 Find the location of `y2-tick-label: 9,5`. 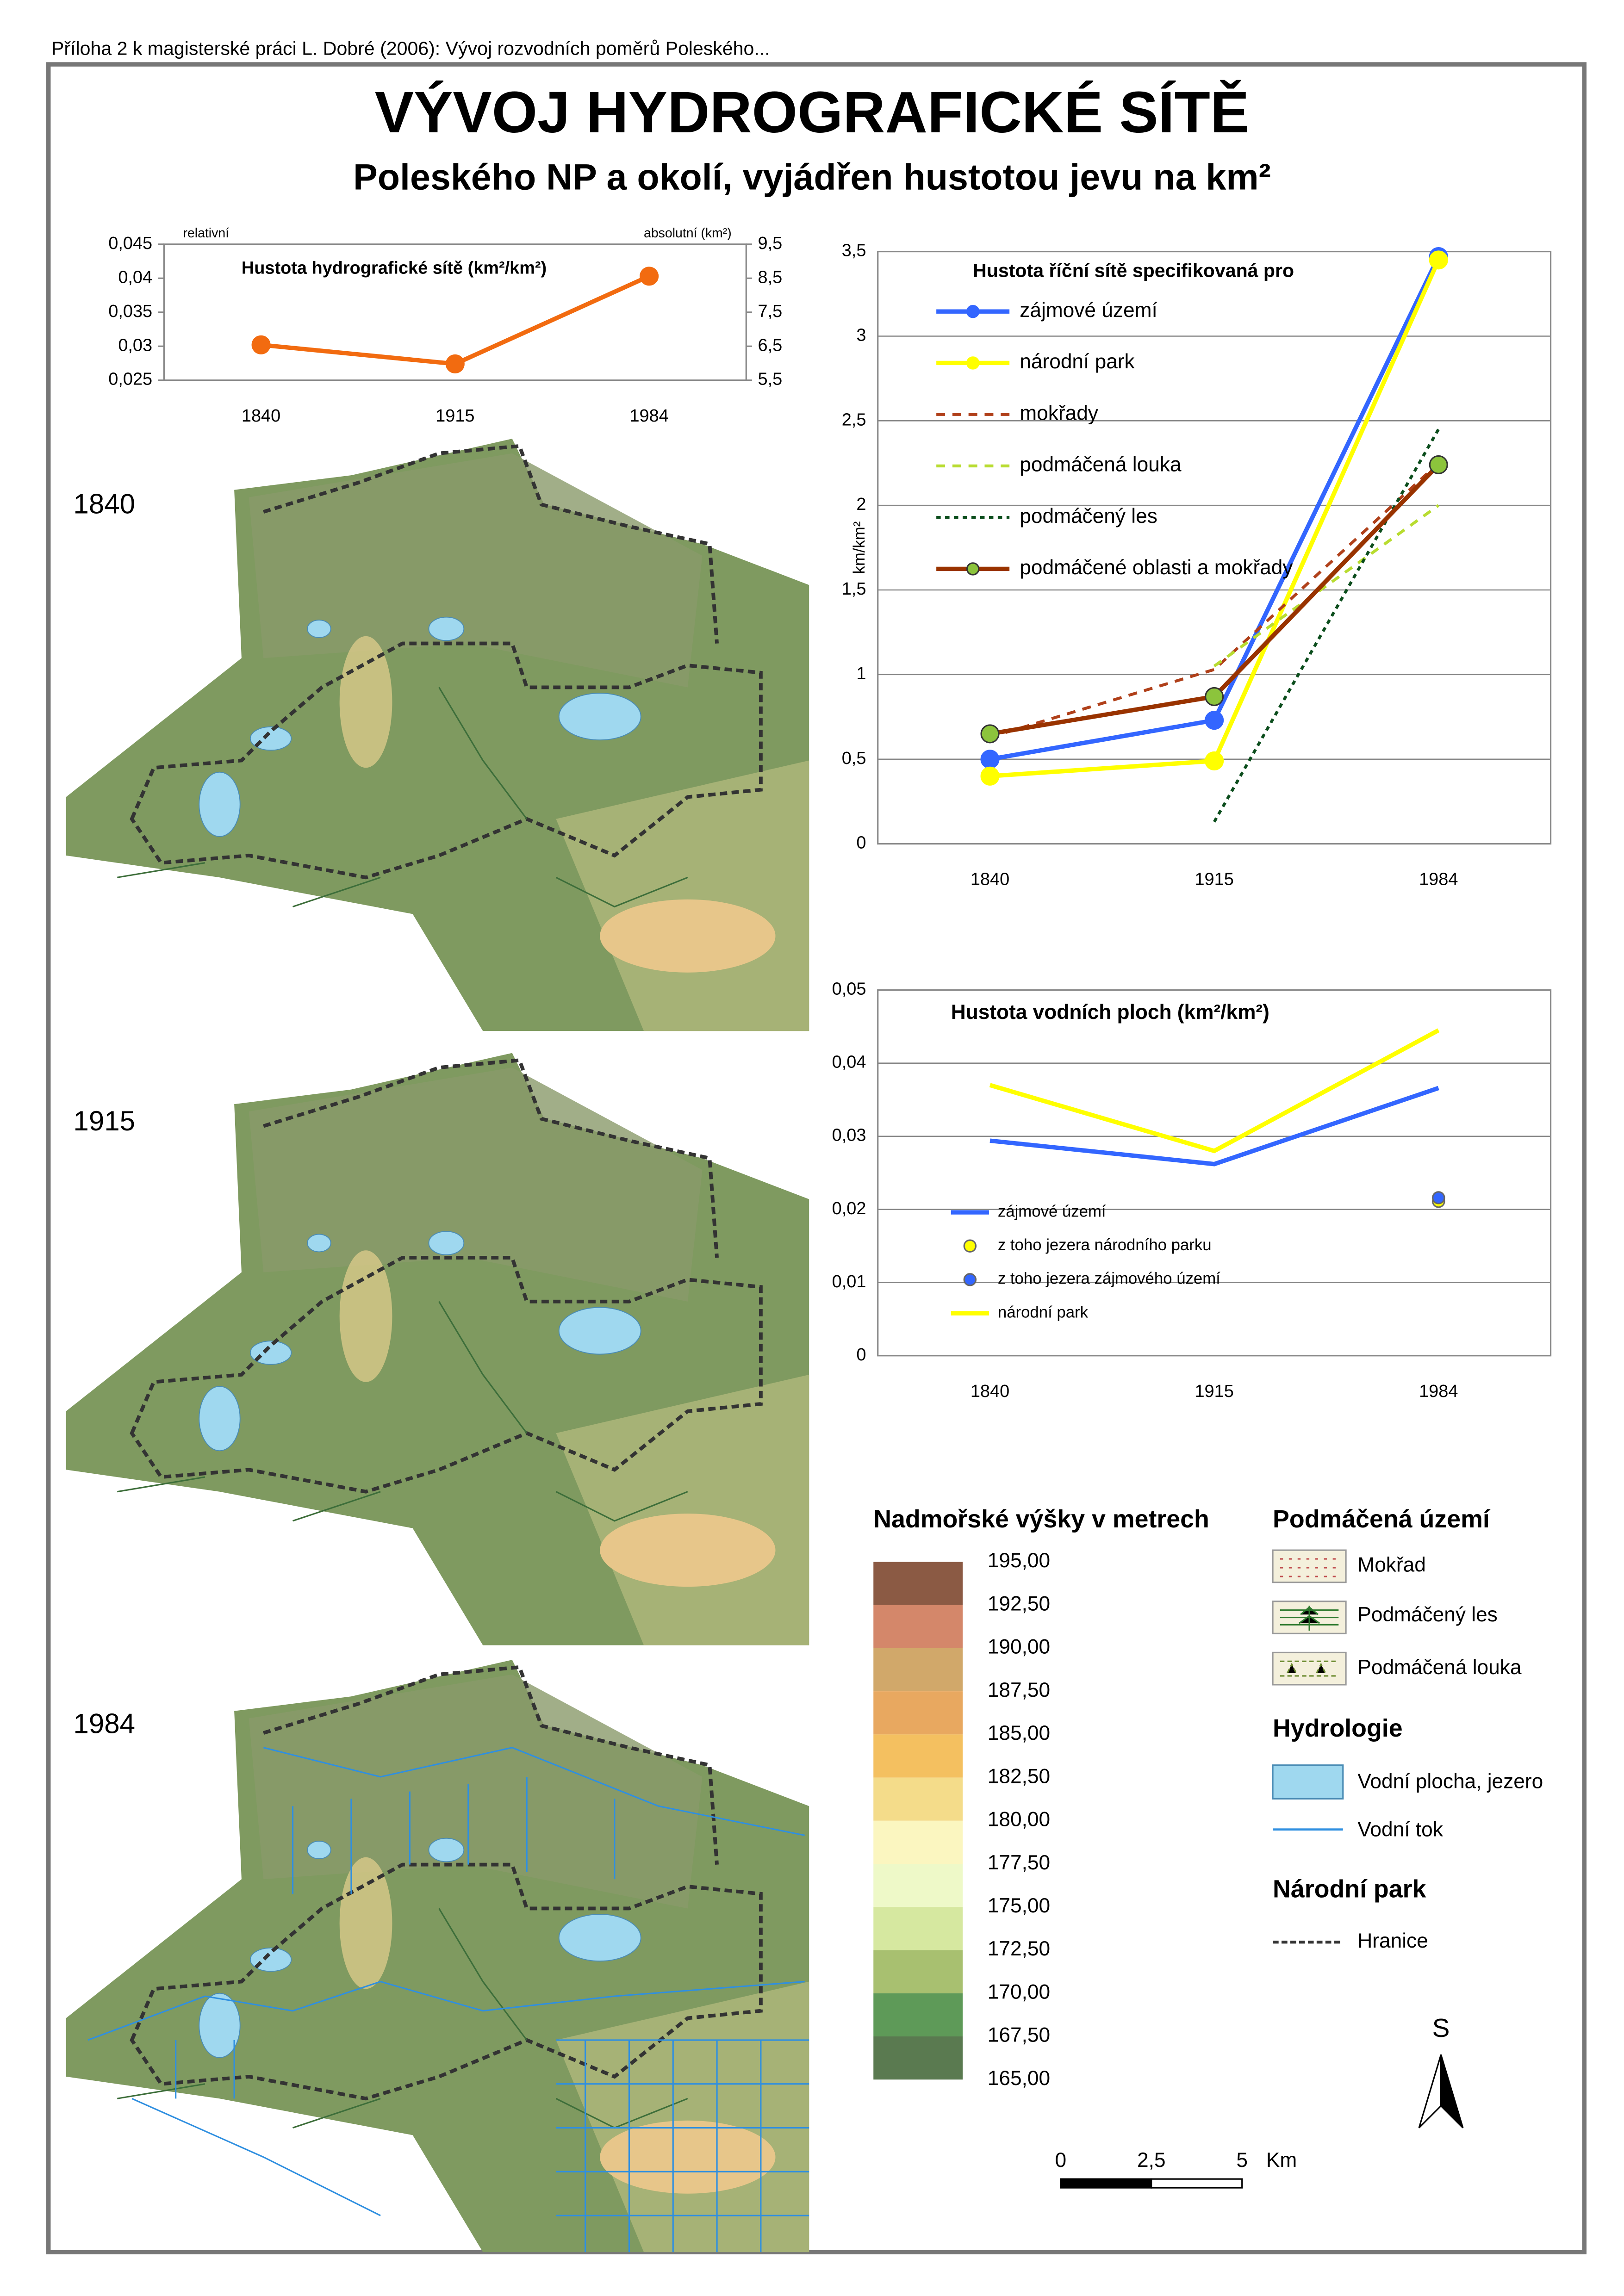

y2-tick-label: 9,5 is located at coordinates (770, 244).